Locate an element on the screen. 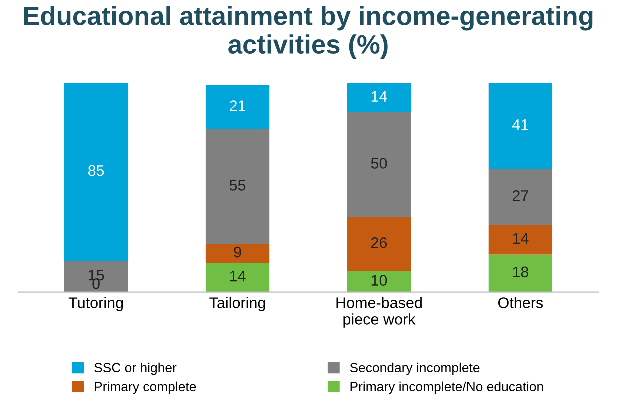 The height and width of the screenshot is (406, 617). data-label: 50 is located at coordinates (379, 163).